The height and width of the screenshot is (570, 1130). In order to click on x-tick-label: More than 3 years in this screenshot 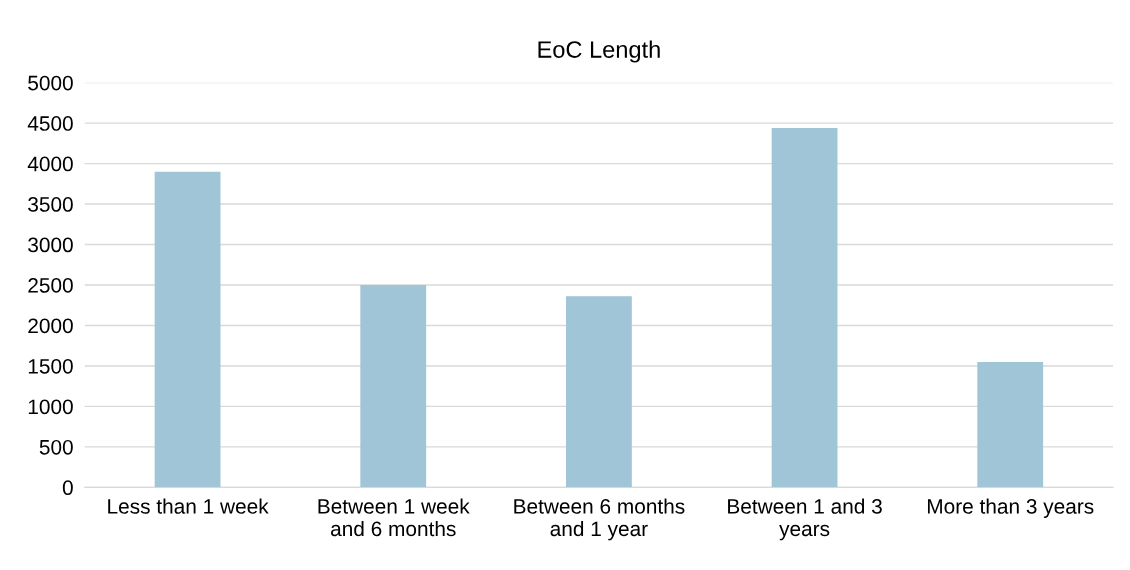, I will do `click(1010, 508)`.